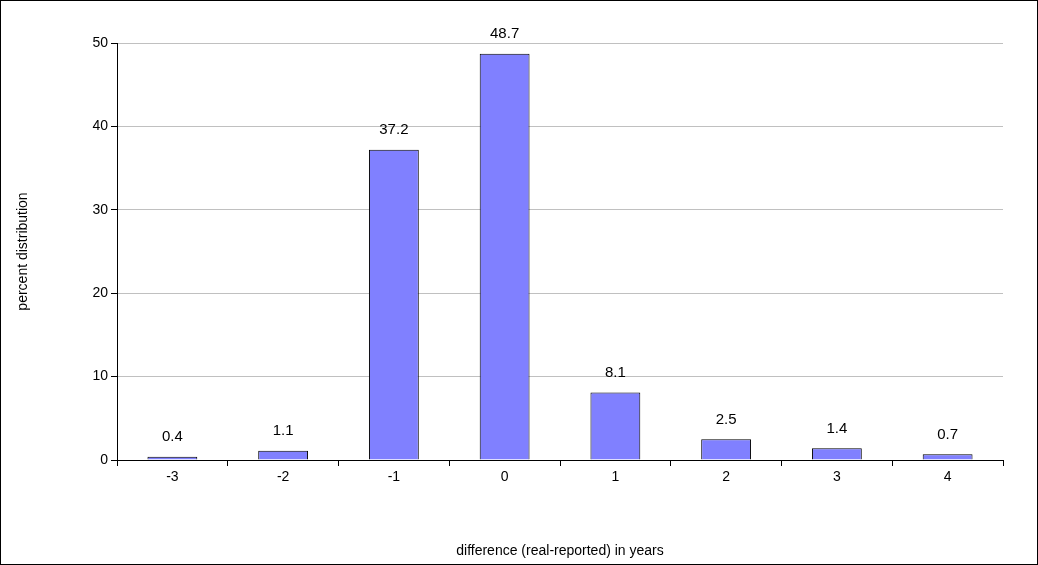 The width and height of the screenshot is (1038, 565). I want to click on data-label: 0.4, so click(172, 436).